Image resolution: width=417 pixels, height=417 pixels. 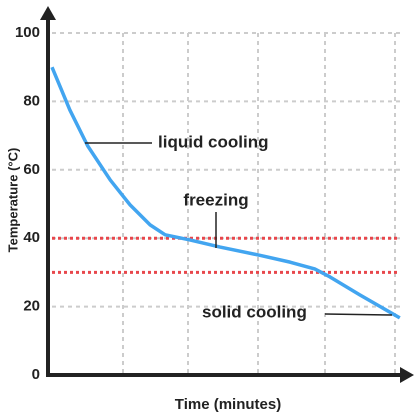 I want to click on y-tick-label: 100, so click(x=27, y=32).